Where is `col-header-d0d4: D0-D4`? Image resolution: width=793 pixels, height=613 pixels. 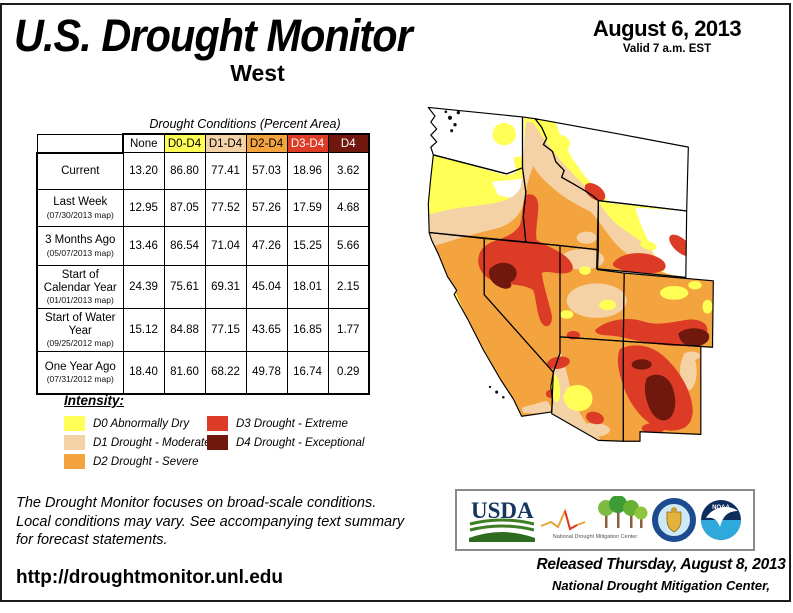 col-header-d0d4: D0-D4 is located at coordinates (184, 143).